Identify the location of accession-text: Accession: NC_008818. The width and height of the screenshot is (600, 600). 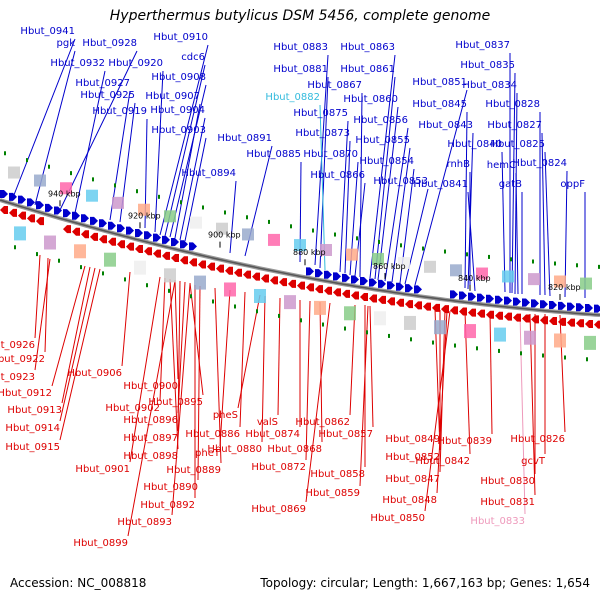
(78, 583).